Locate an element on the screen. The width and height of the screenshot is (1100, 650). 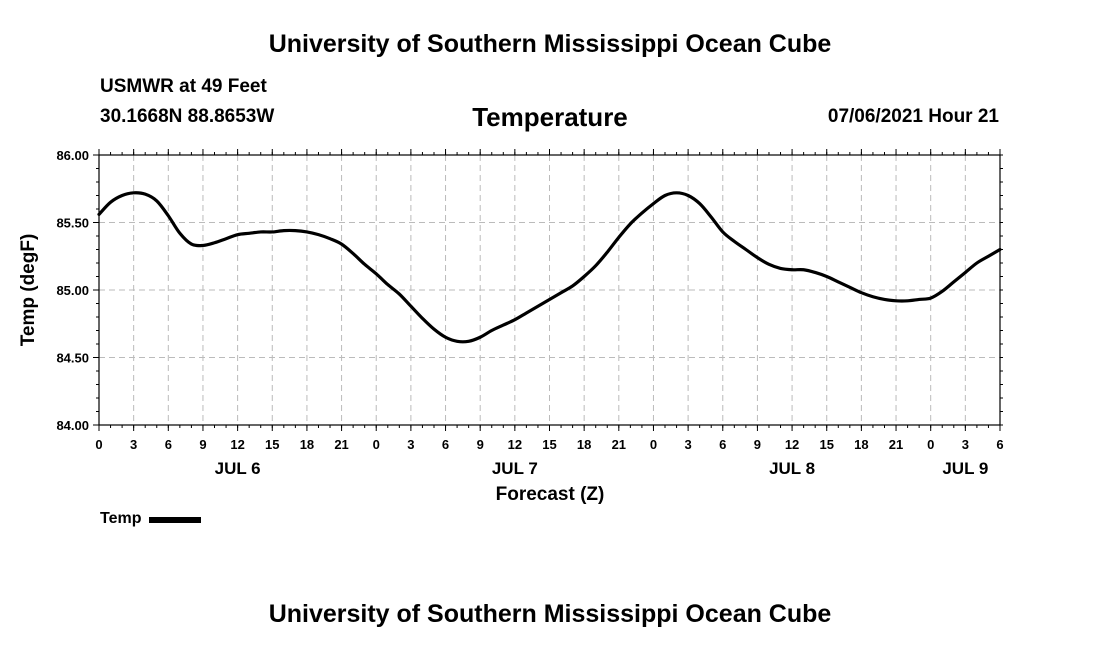
station-label: USMWR at 49 Feet is located at coordinates (183, 86).